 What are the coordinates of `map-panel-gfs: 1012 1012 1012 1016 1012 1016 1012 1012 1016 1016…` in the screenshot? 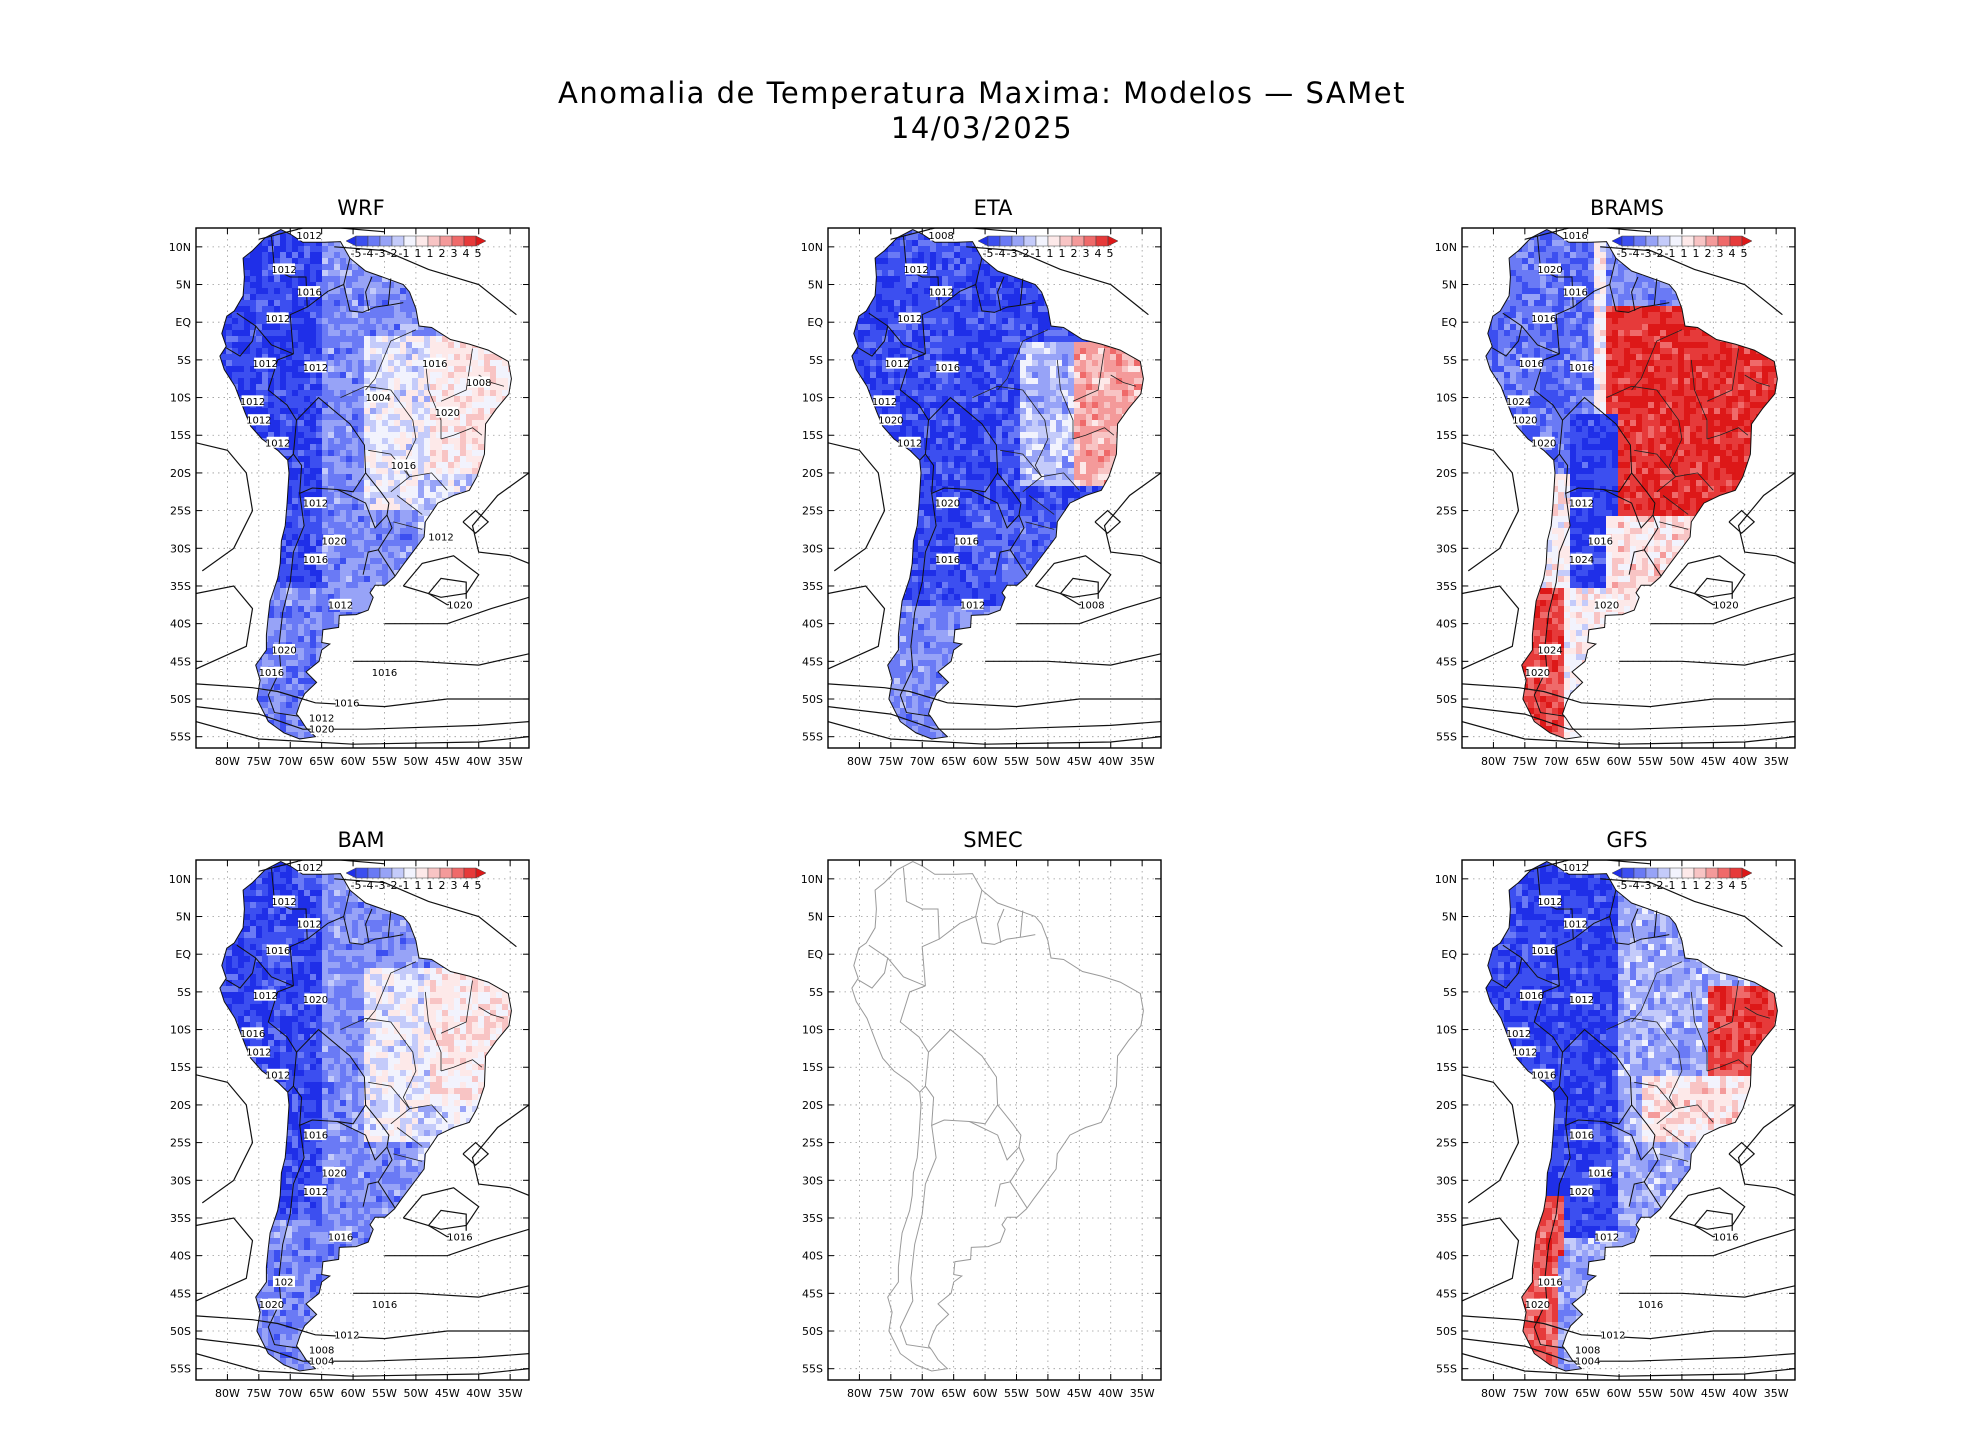 It's located at (1615, 1129).